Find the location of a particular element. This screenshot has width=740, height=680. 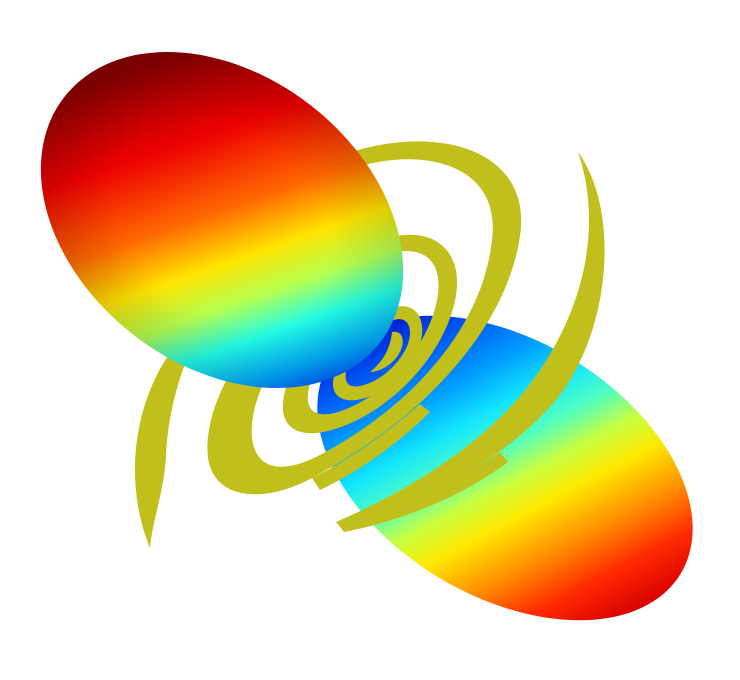

ring-inner is located at coordinates (377, 353).